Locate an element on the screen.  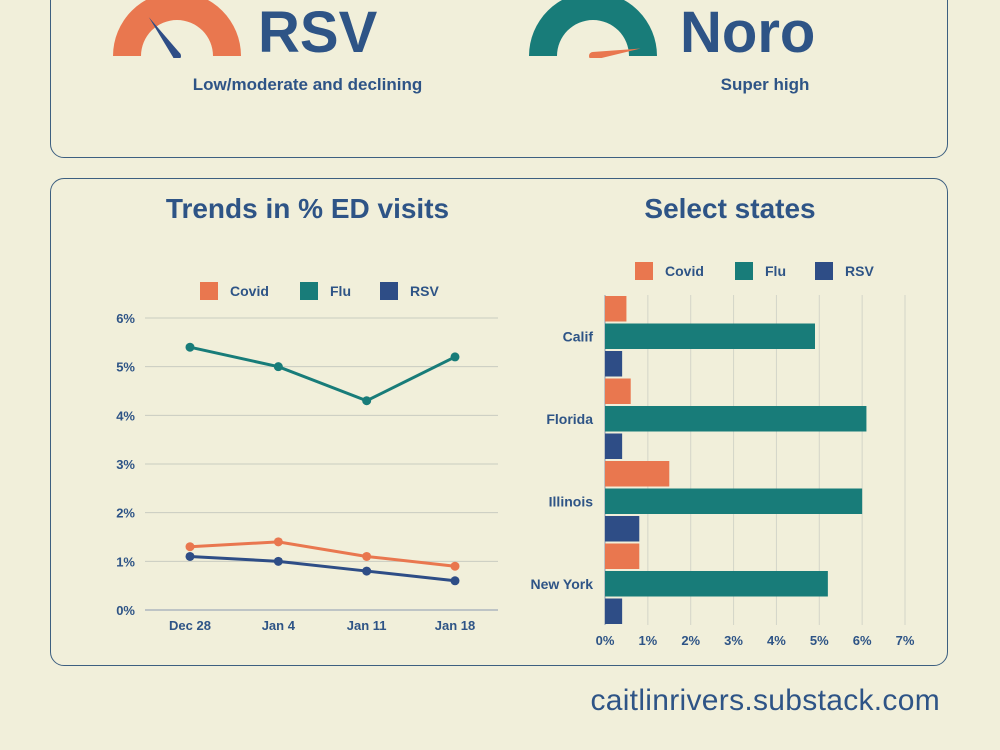
noro-gauge-dial is located at coordinates (593, 30).